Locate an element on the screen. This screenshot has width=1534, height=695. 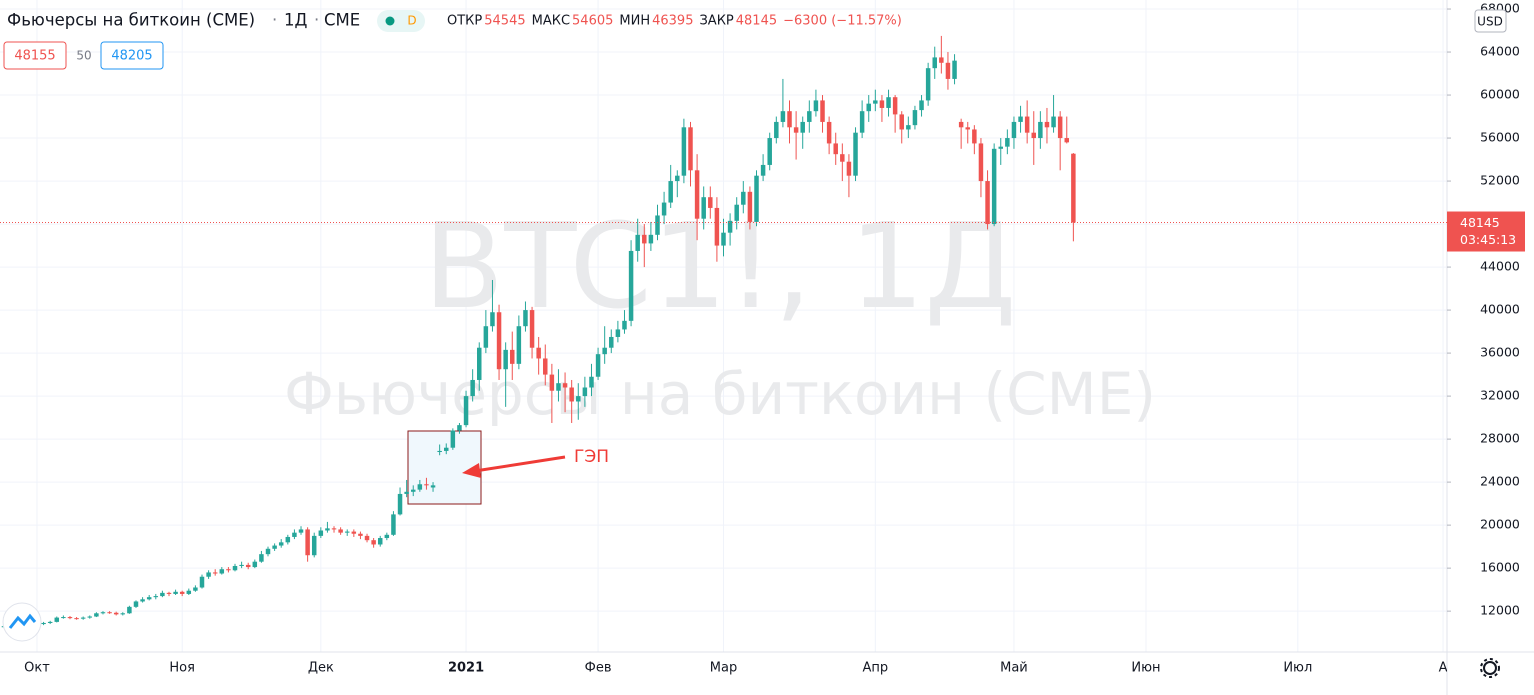
x-tick-label: Мар is located at coordinates (723, 668).